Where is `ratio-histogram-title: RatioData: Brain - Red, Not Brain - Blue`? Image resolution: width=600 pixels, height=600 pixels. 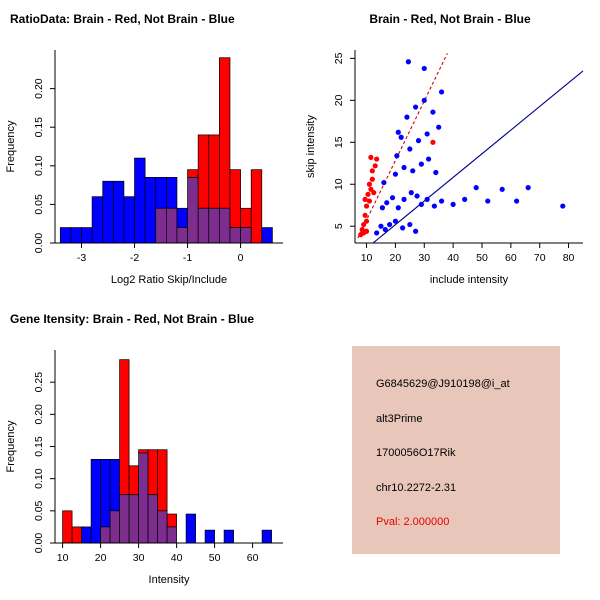 ratio-histogram-title: RatioData: Brain - Red, Not Brain - Blue is located at coordinates (122, 19).